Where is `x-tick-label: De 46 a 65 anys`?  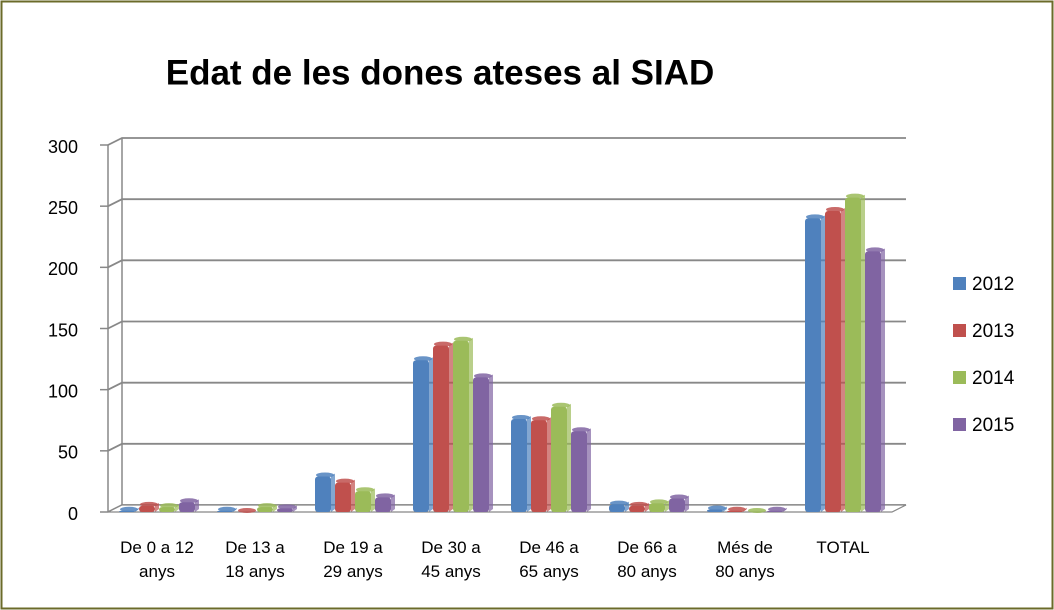
x-tick-label: De 46 a 65 anys is located at coordinates (549, 559).